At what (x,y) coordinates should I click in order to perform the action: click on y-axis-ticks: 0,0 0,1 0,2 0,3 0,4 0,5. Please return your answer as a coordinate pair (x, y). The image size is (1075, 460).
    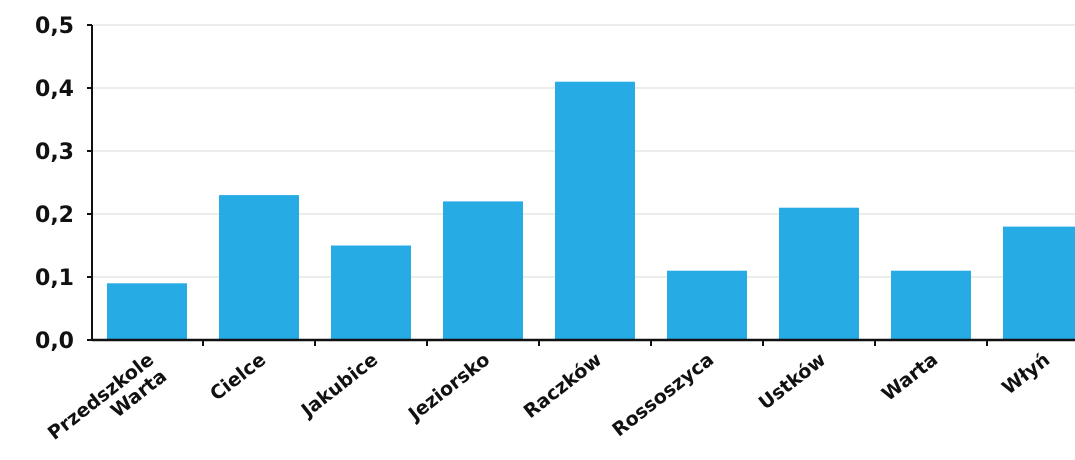
    Looking at the image, I should click on (54, 184).